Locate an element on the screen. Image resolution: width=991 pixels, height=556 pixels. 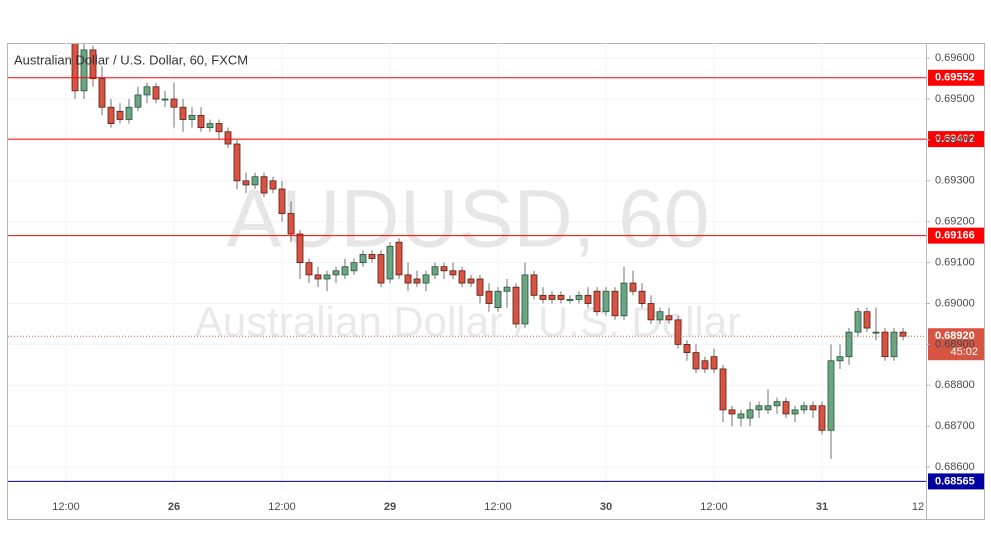
x-tick-label: 31 is located at coordinates (822, 507).